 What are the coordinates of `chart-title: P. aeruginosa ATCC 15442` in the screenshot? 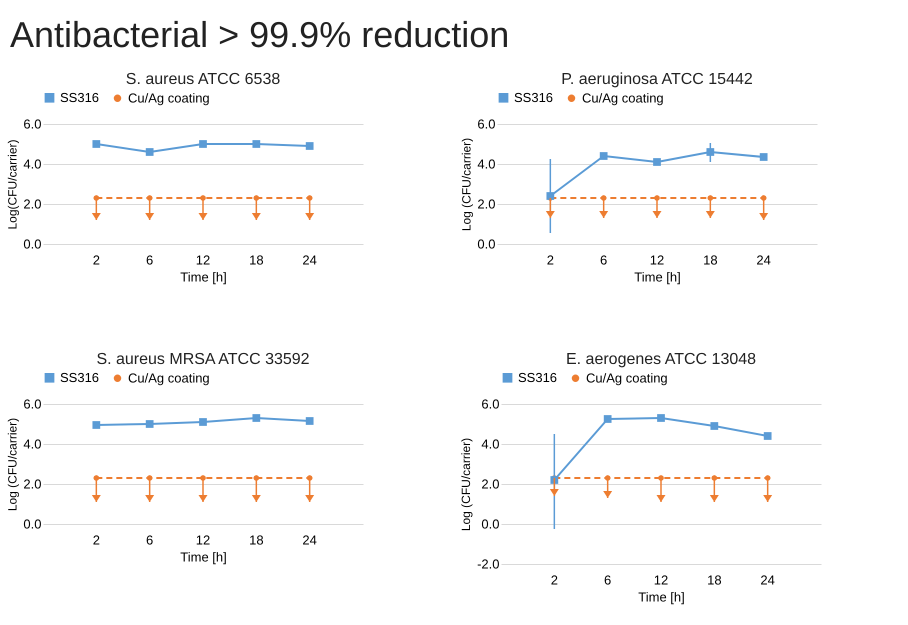 It's located at (657, 79).